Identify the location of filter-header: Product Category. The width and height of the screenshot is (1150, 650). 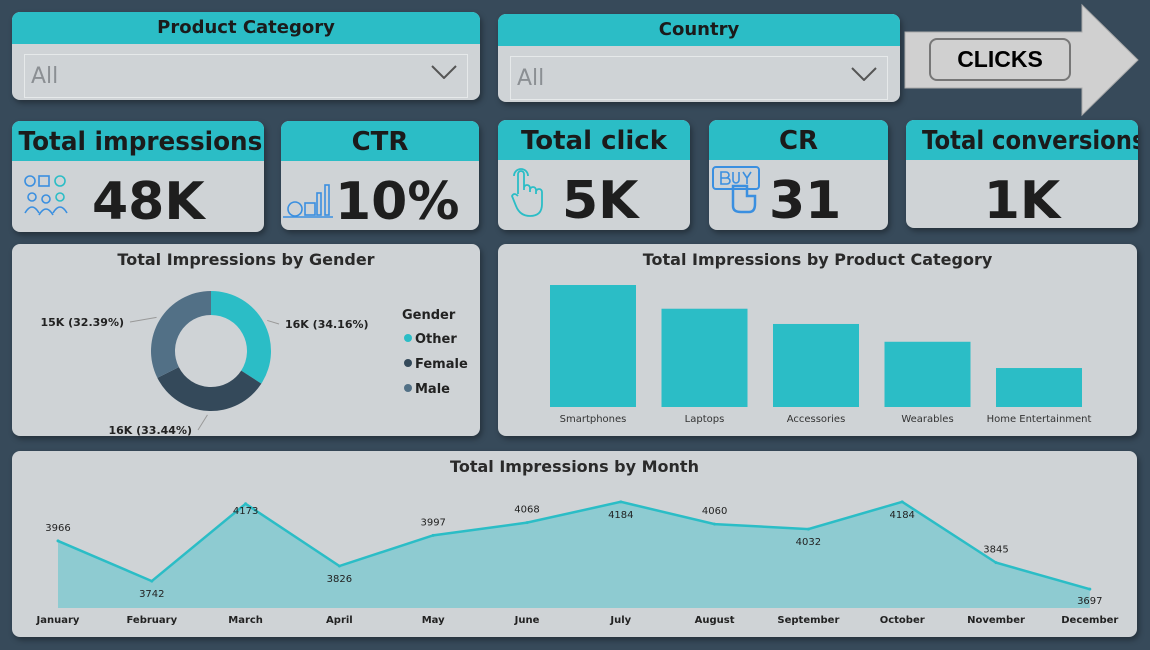
(246, 28).